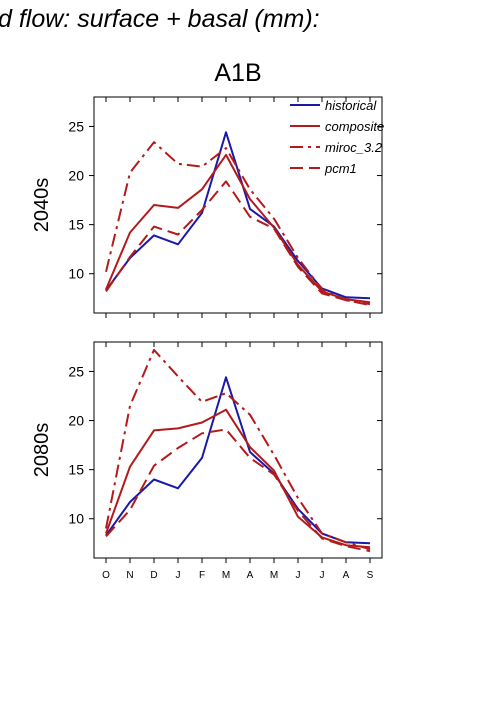 The image size is (501, 709). Describe the element at coordinates (354, 147) in the screenshot. I see `legend-label-miroc_3.2: miroc_3.2` at that location.